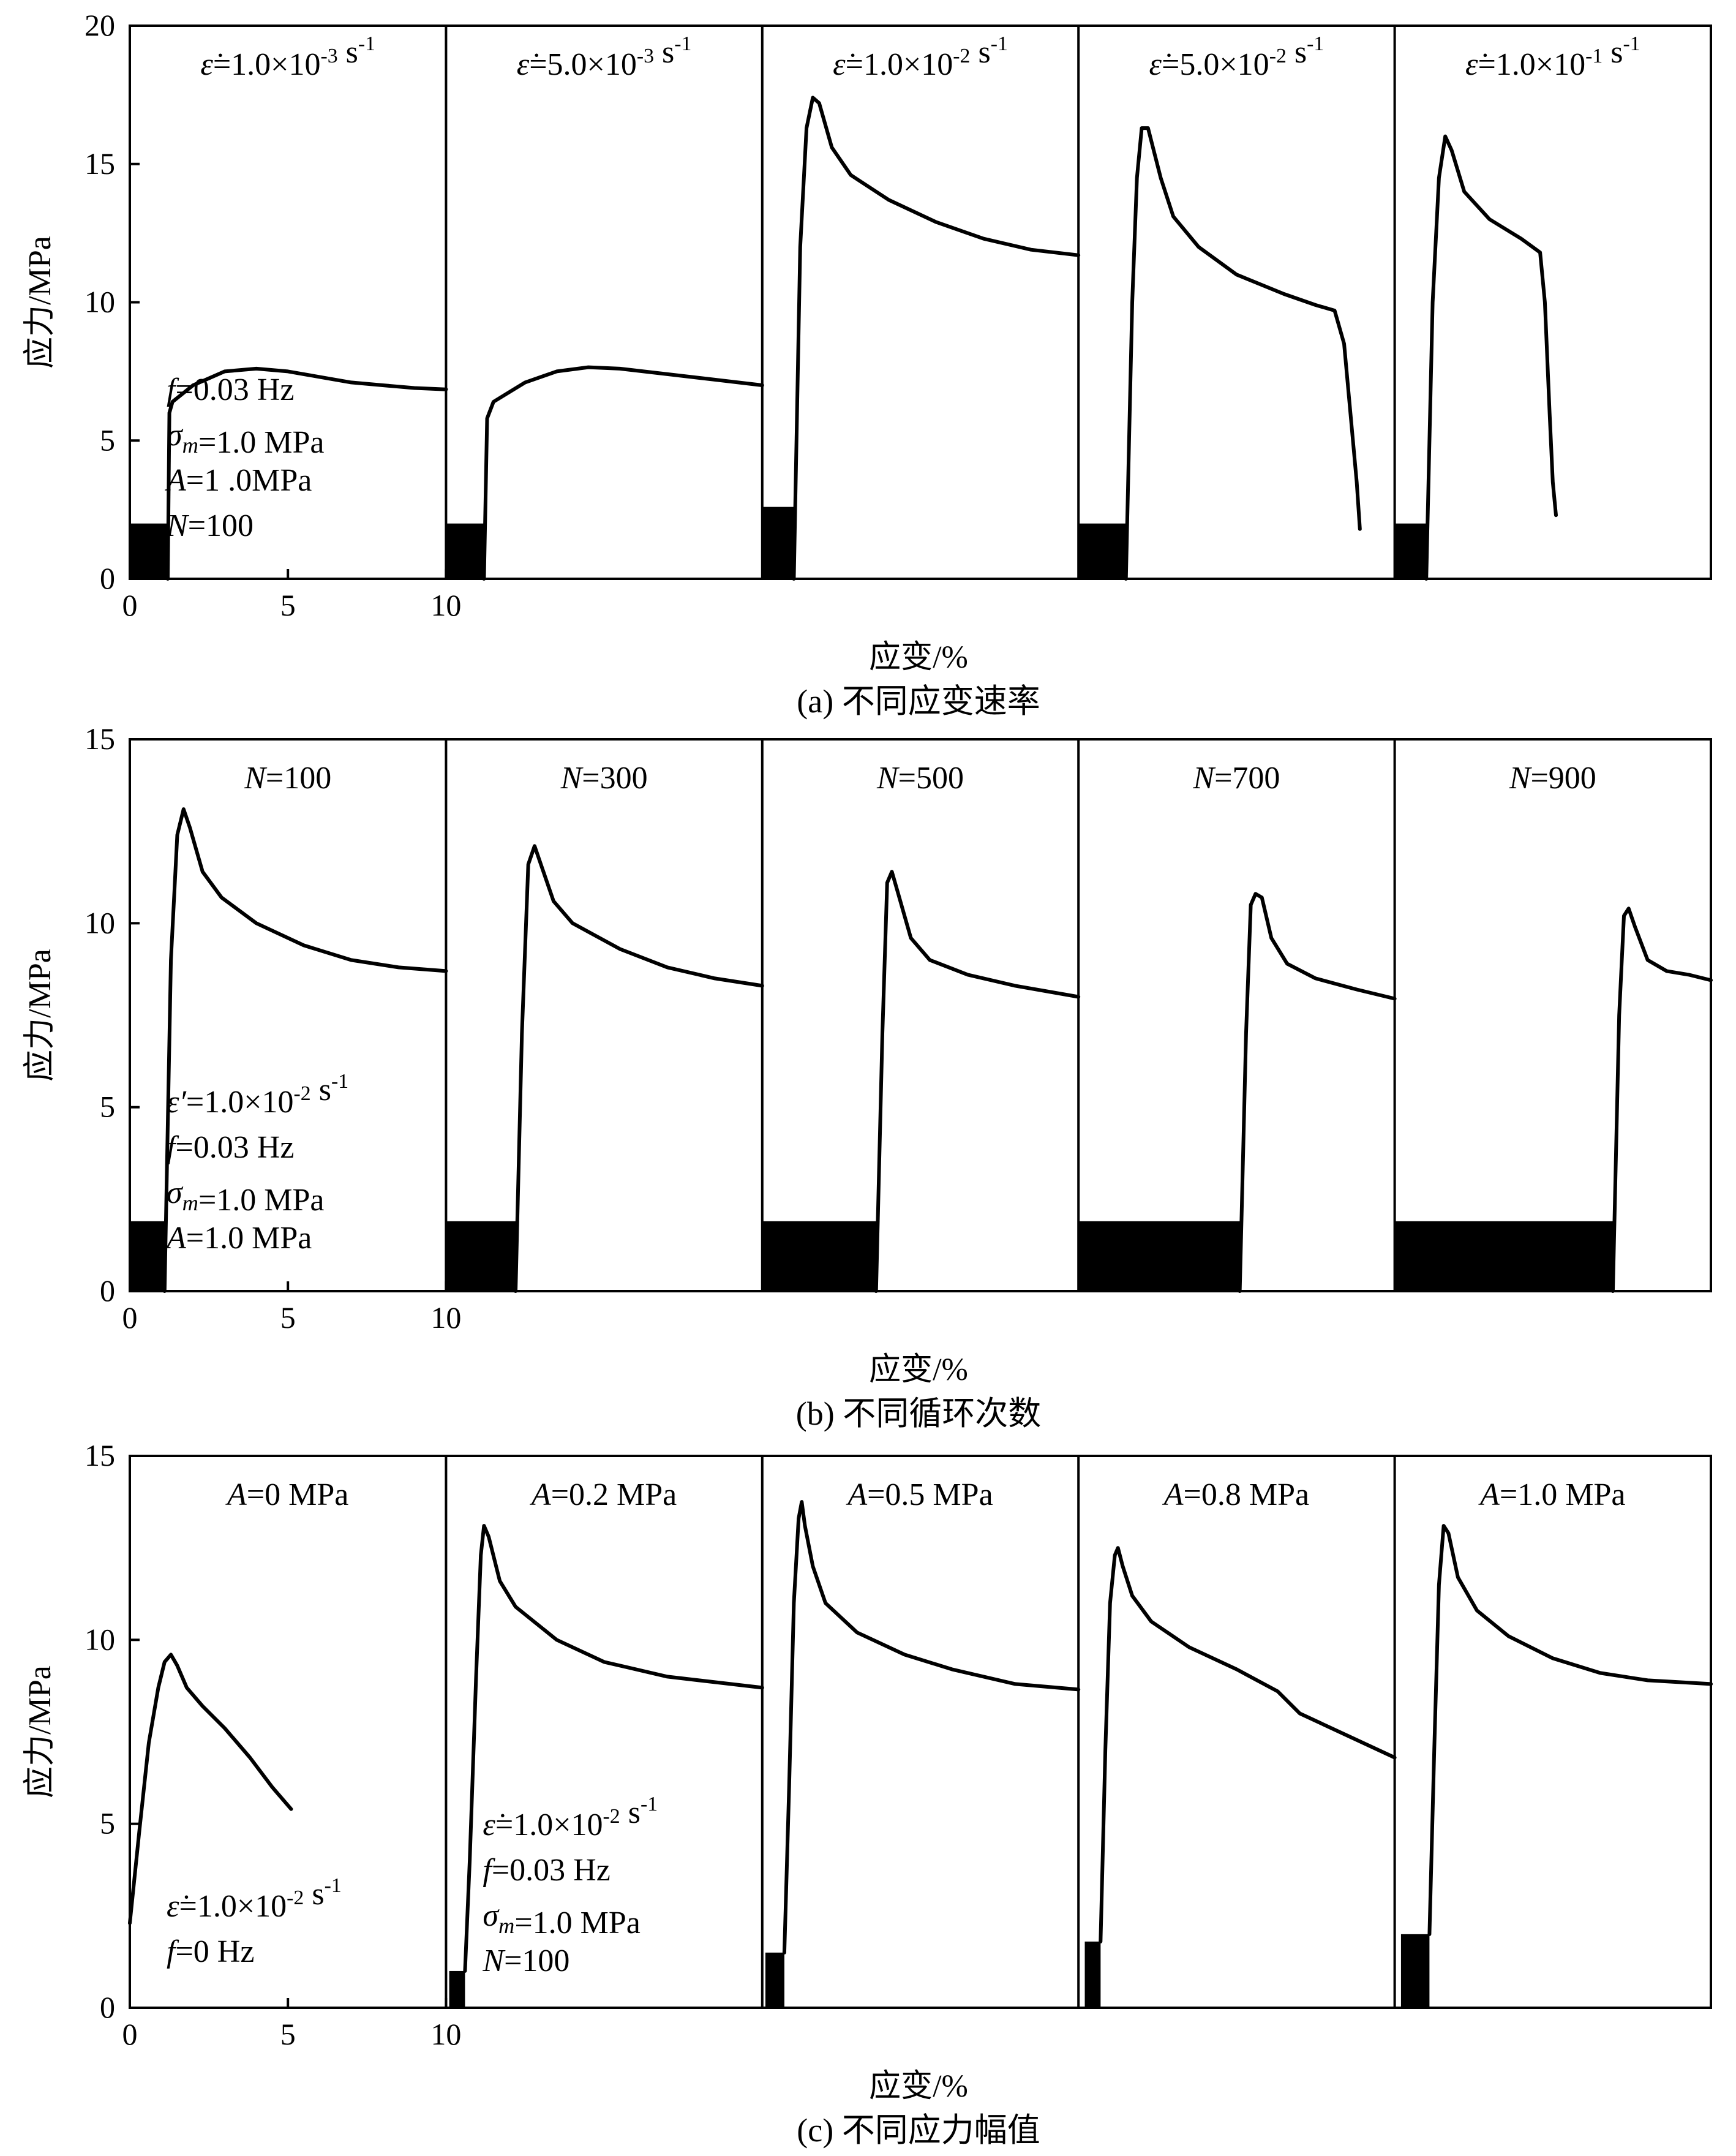 Image resolution: width=1736 pixels, height=2156 pixels. What do you see at coordinates (1552, 57) in the screenshot?
I see `panel-label: ε̇=1.0×10-1 s-1` at bounding box center [1552, 57].